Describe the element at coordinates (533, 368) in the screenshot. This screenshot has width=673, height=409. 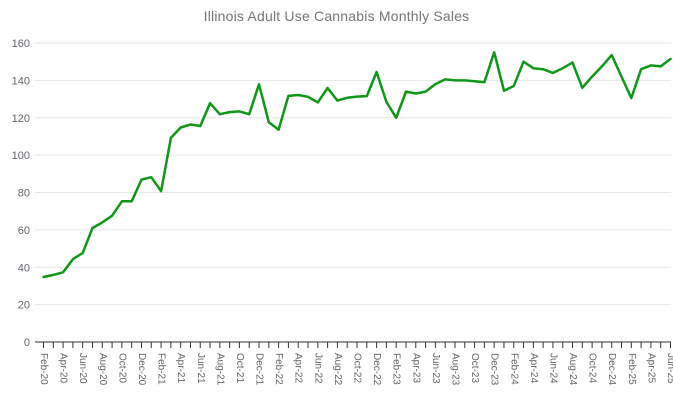
I see `x-axis-label: Apr-24` at that location.